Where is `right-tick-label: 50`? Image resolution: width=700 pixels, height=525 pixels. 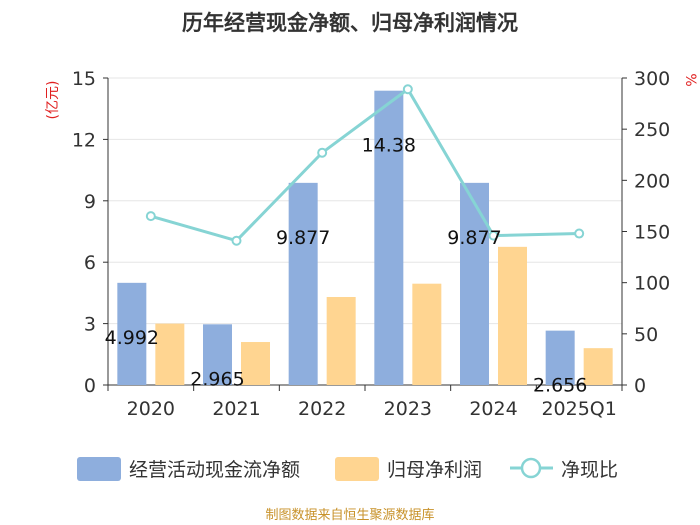
right-tick-label: 50 is located at coordinates (646, 335).